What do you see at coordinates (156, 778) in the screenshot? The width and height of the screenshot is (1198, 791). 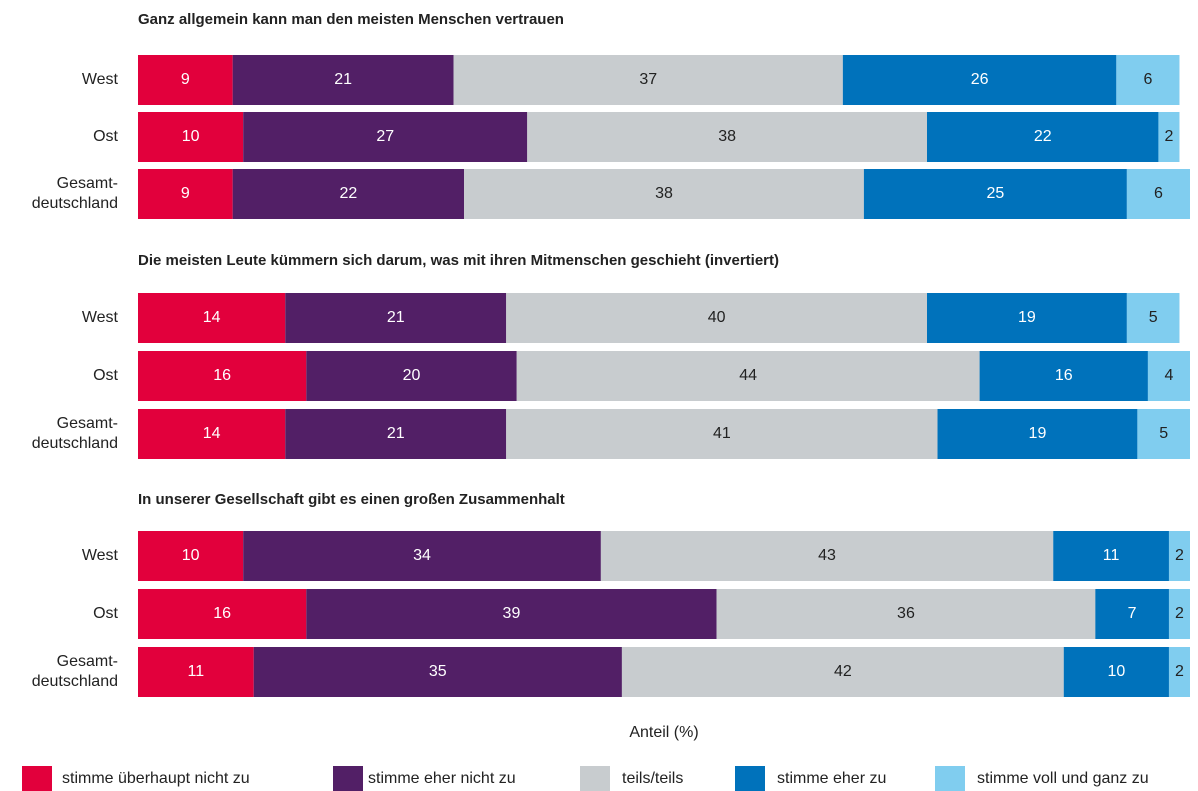 I see `legend-label: stimme überhaupt nicht zu` at bounding box center [156, 778].